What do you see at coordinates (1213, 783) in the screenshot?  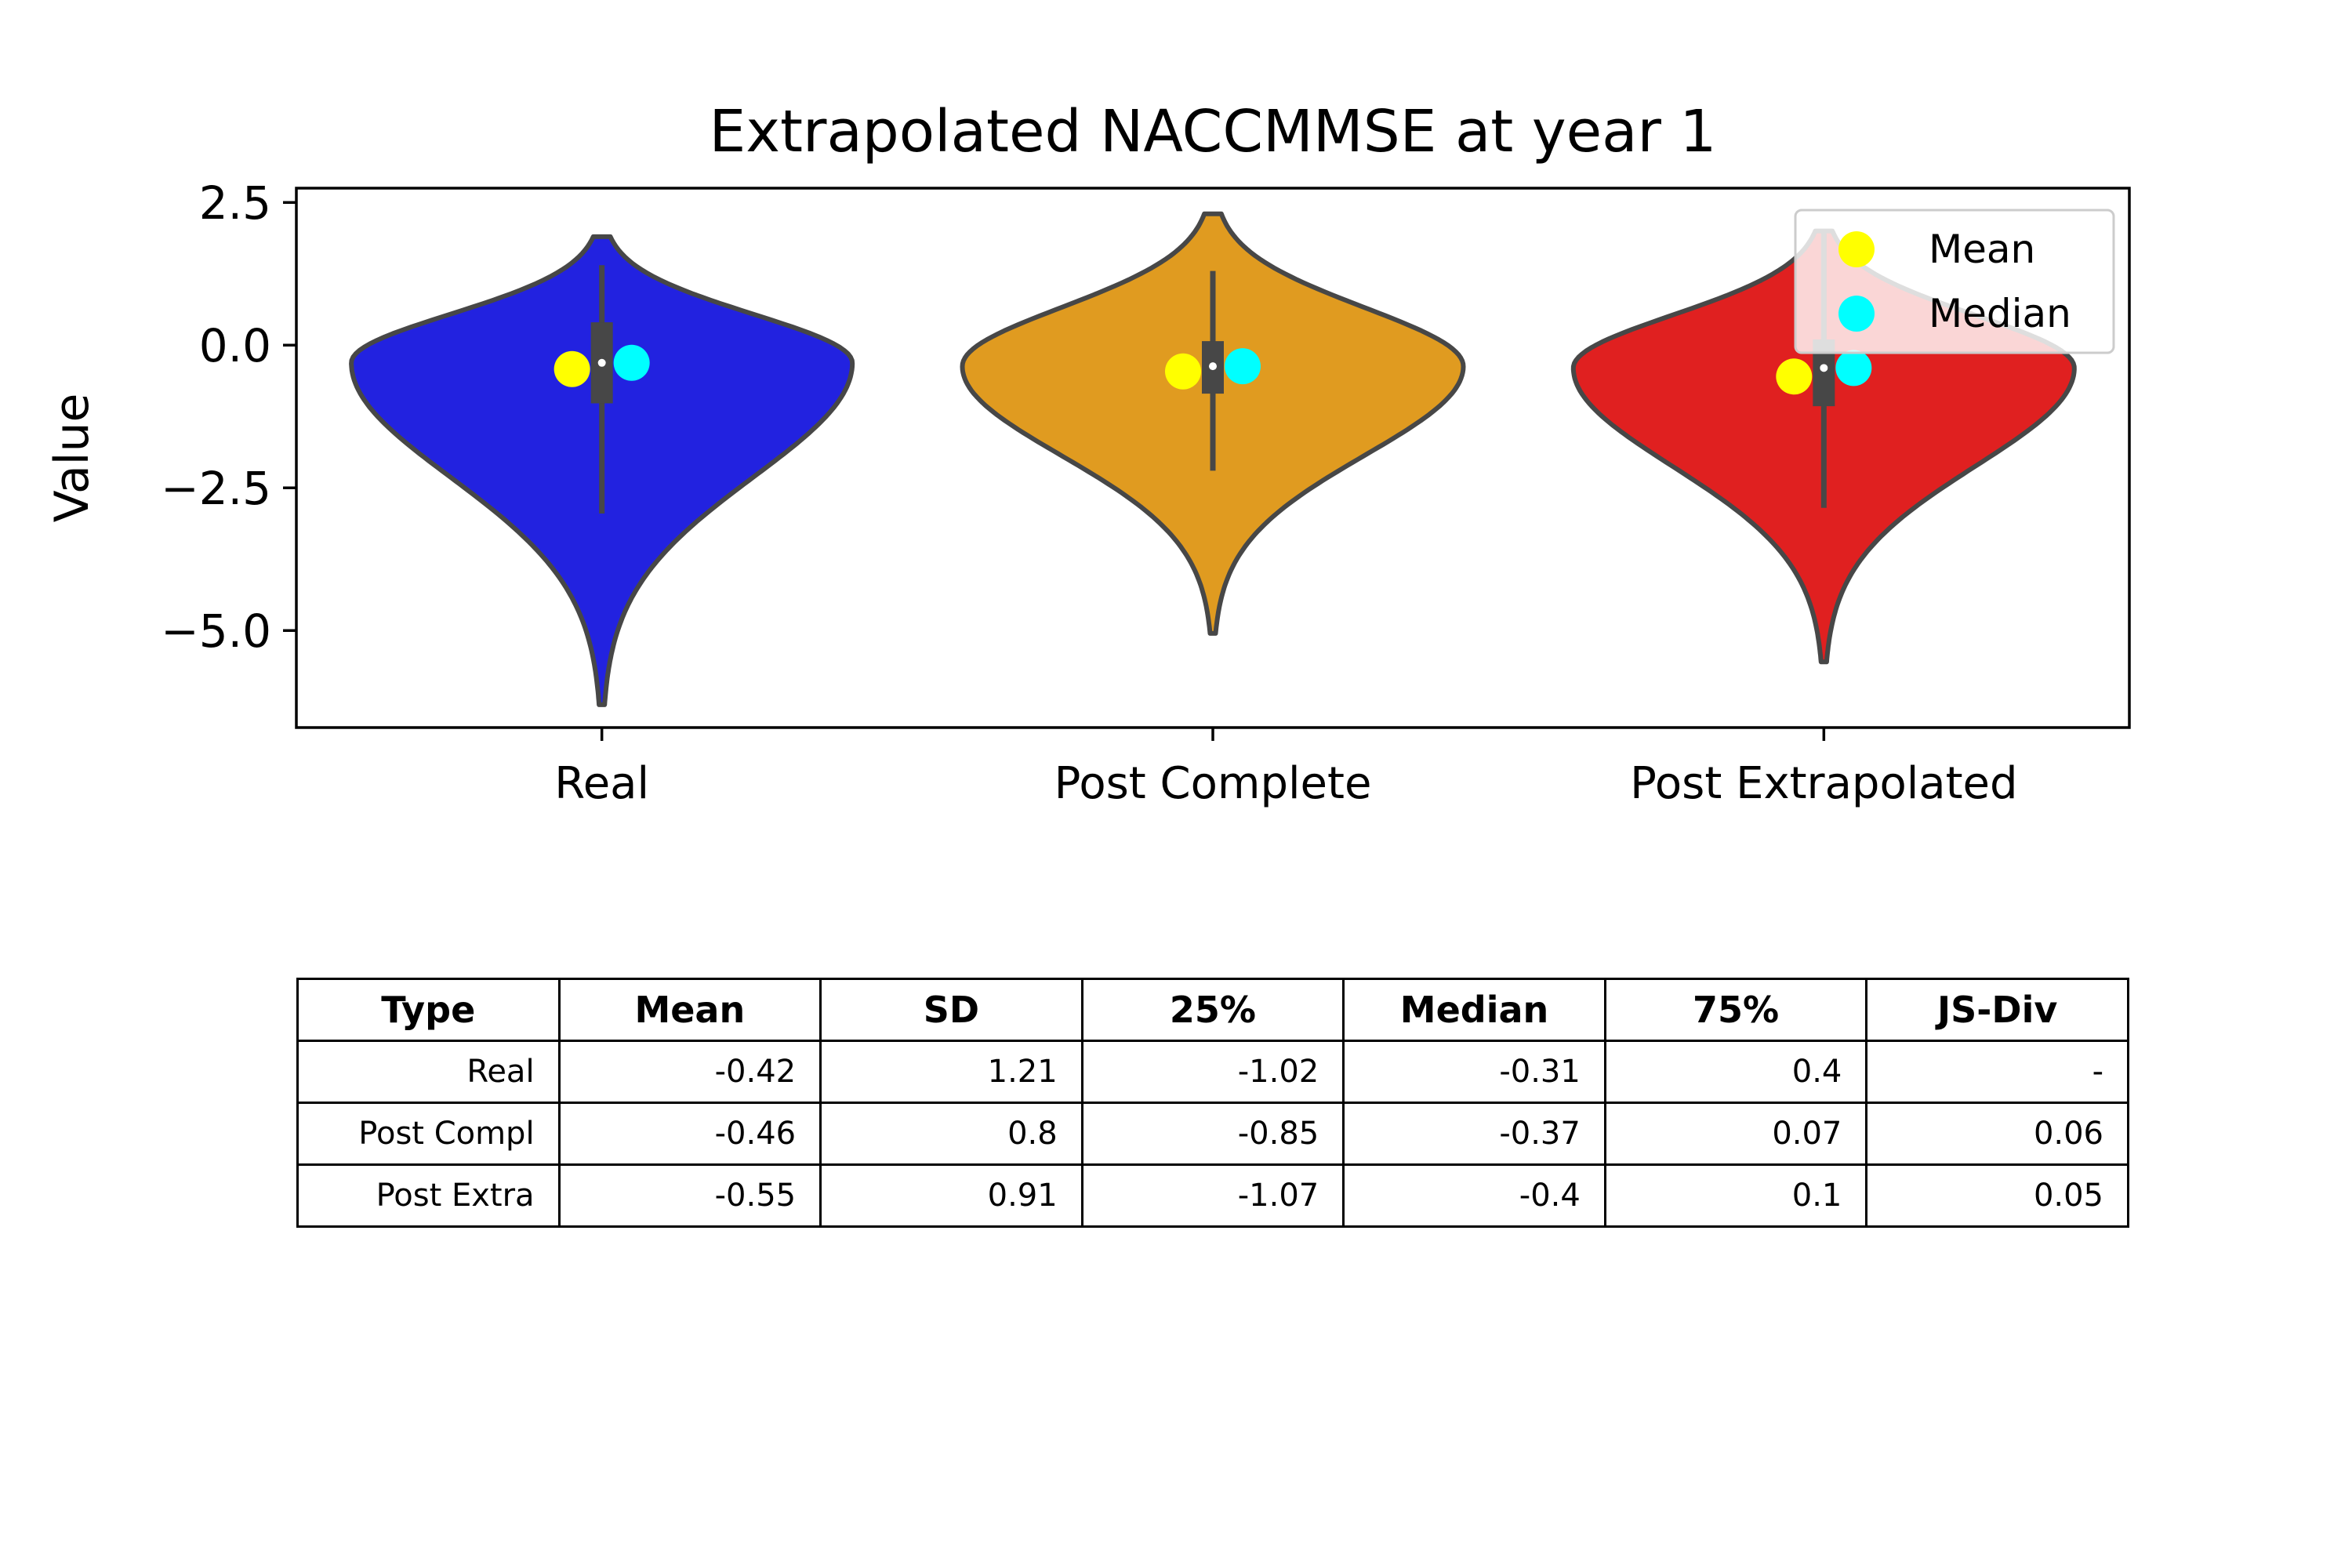 I see `x-tick-label: Post Complete` at bounding box center [1213, 783].